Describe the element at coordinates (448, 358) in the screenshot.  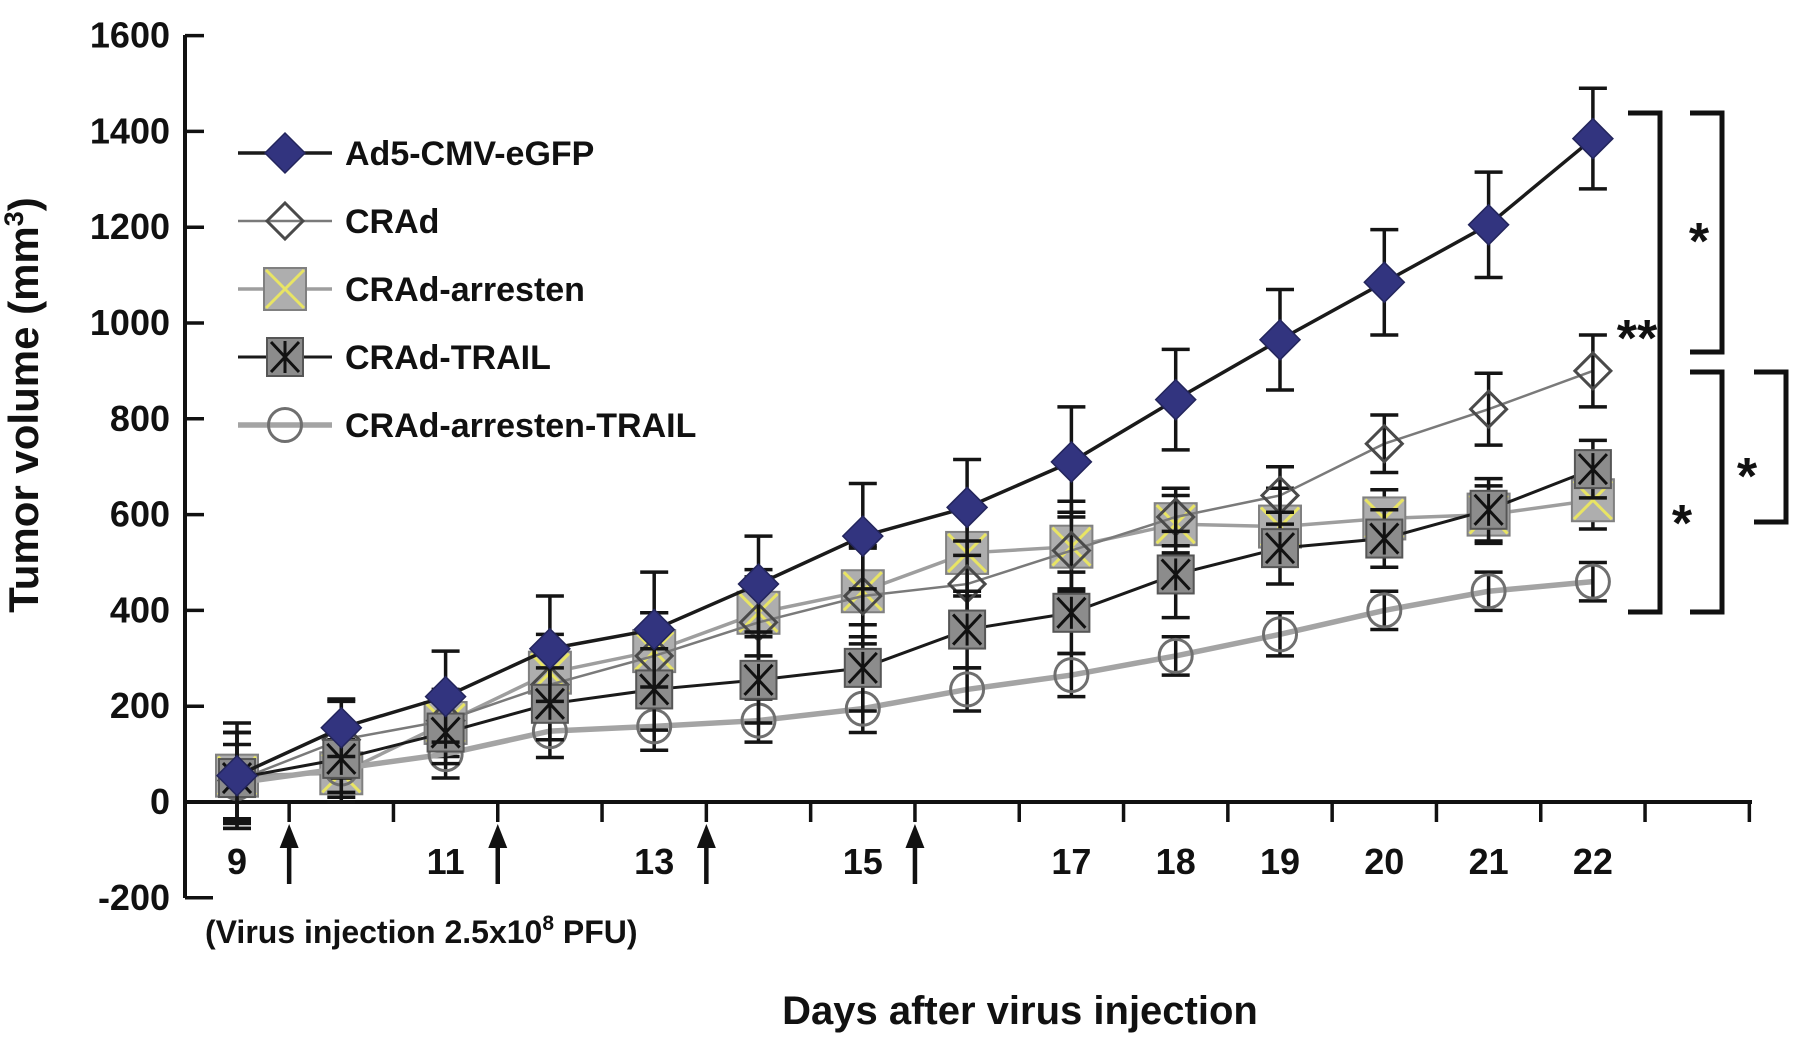
I see `legend-label: CRAd-TRAIL` at that location.